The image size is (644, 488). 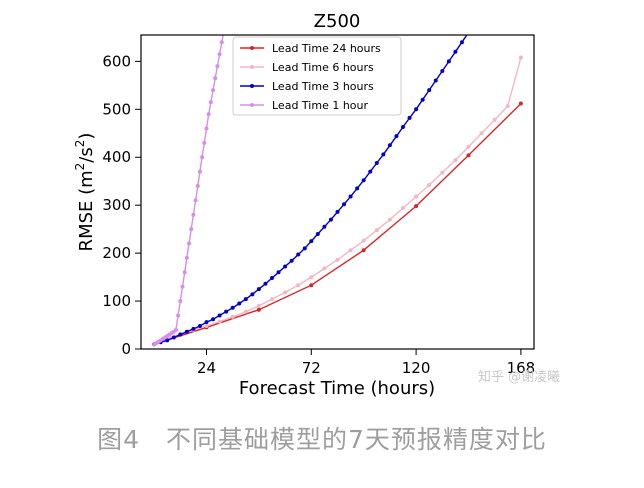 What do you see at coordinates (116, 253) in the screenshot?
I see `y-tick-label: 200` at bounding box center [116, 253].